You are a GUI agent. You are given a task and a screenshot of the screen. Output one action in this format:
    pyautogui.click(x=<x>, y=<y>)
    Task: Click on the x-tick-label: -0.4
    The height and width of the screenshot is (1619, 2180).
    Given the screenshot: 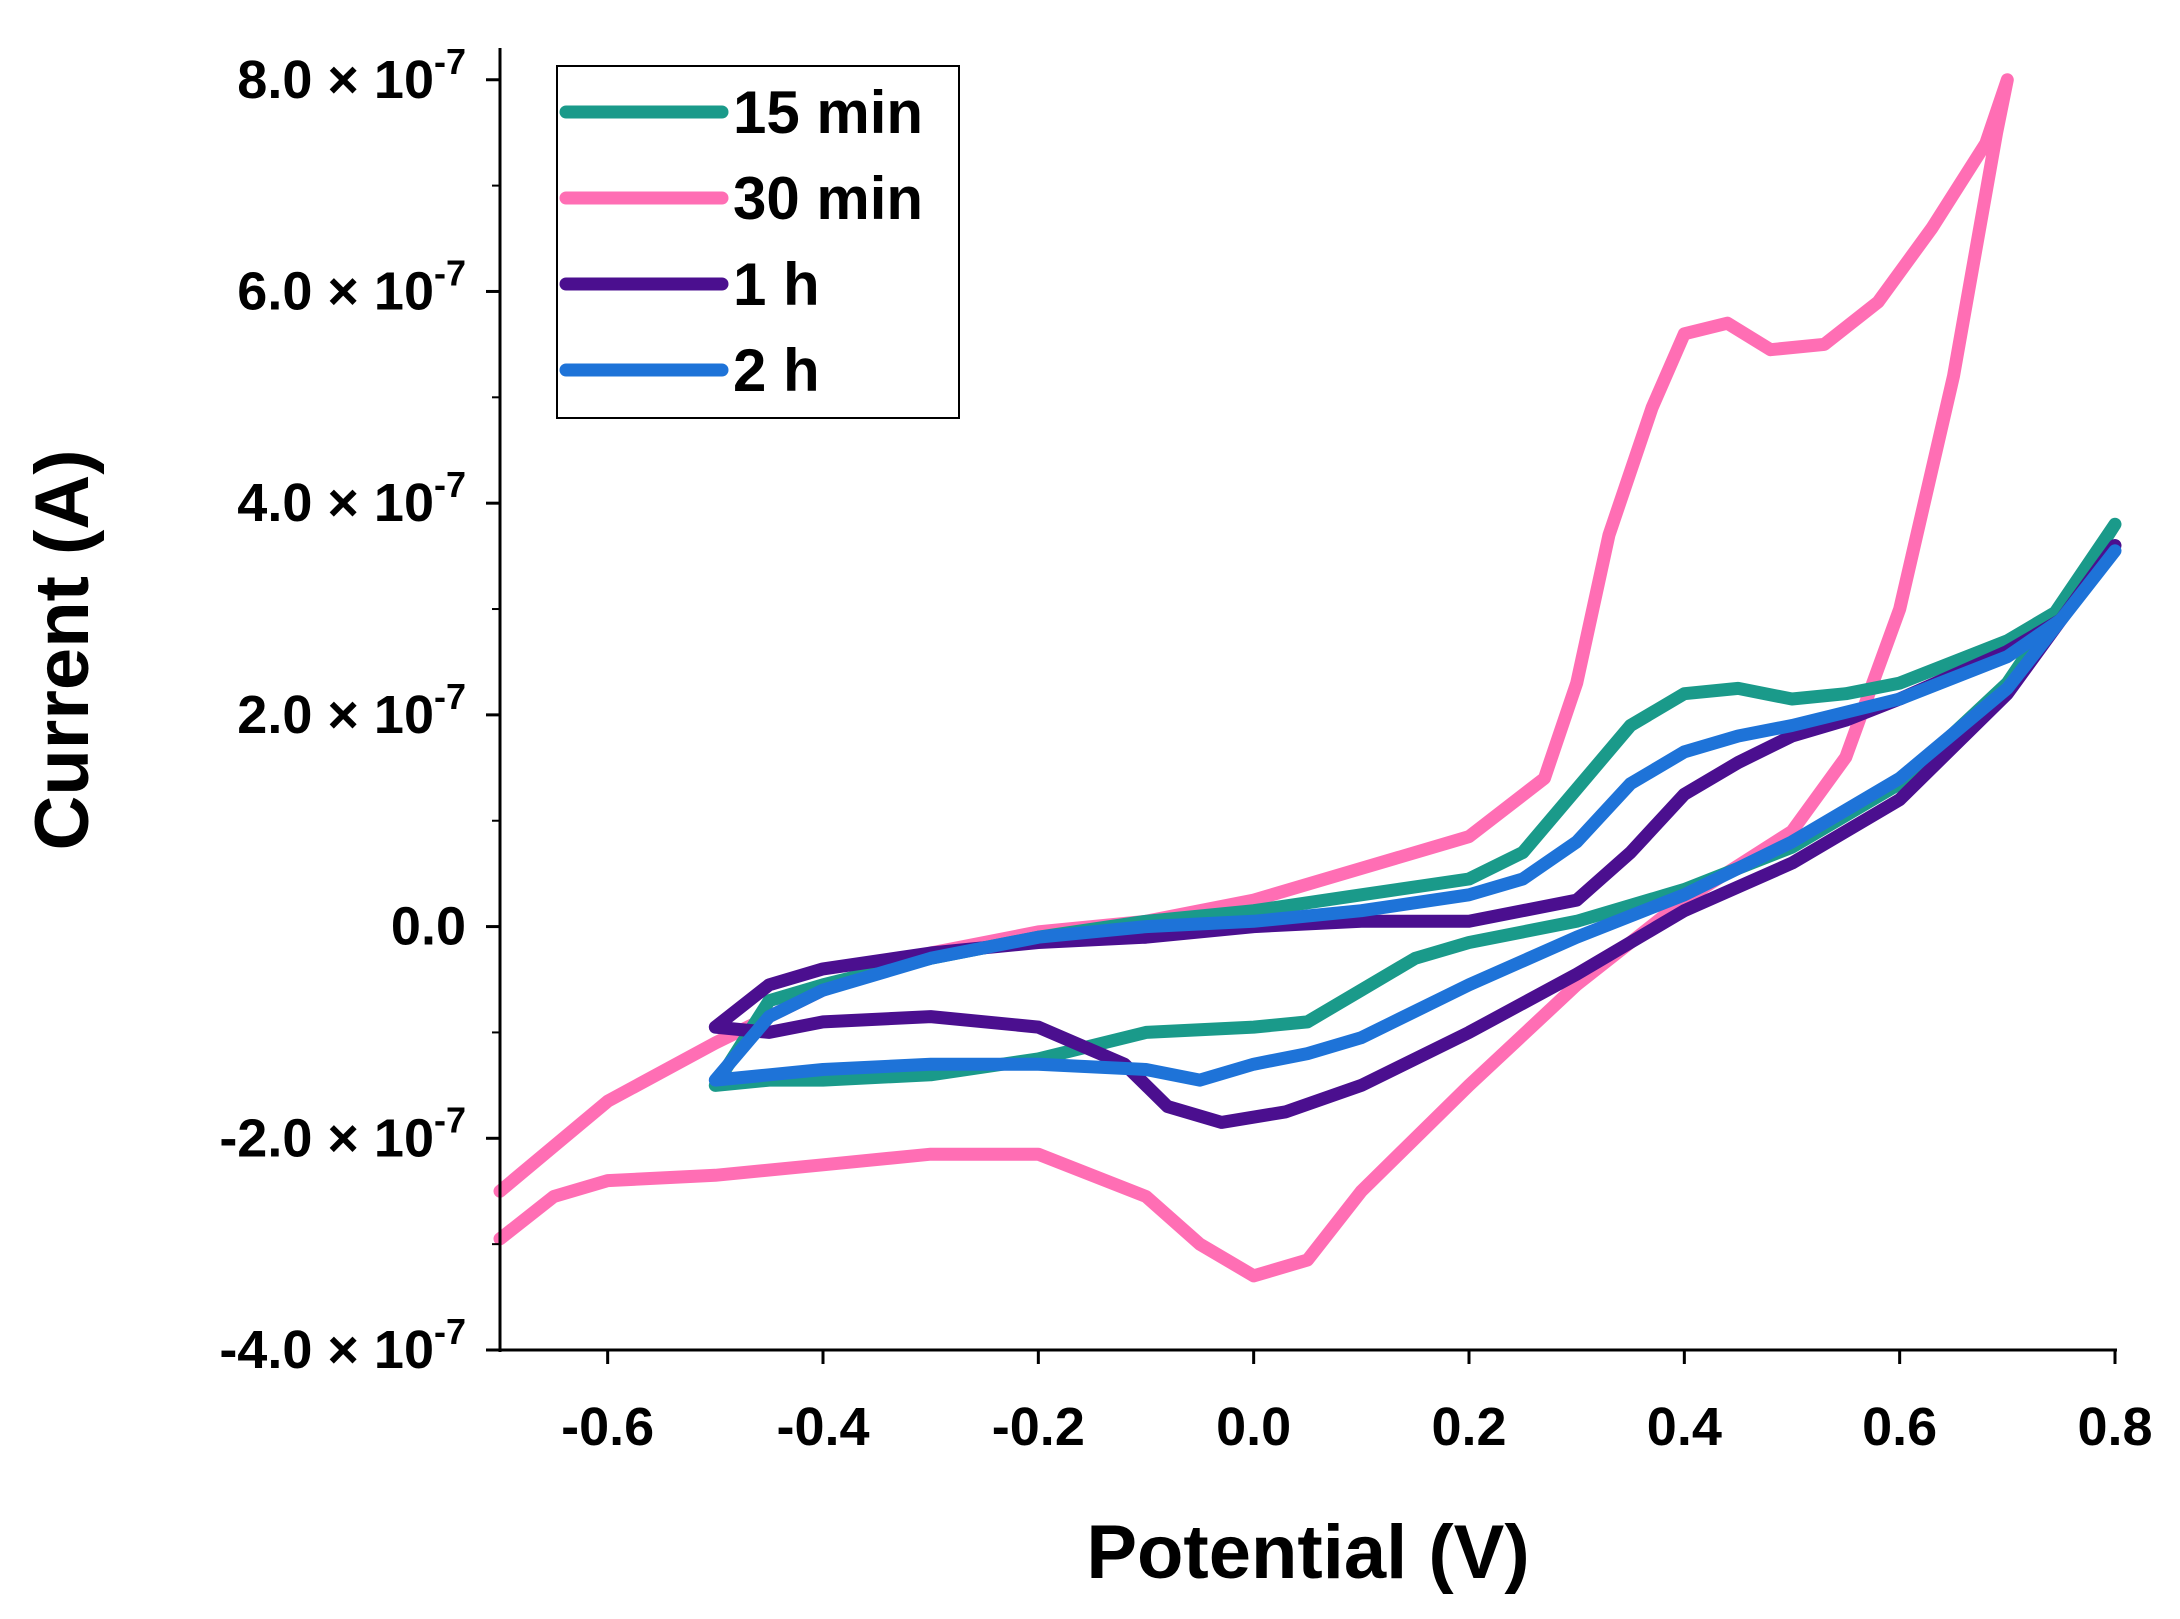 What is the action you would take?
    pyautogui.click(x=822, y=1427)
    